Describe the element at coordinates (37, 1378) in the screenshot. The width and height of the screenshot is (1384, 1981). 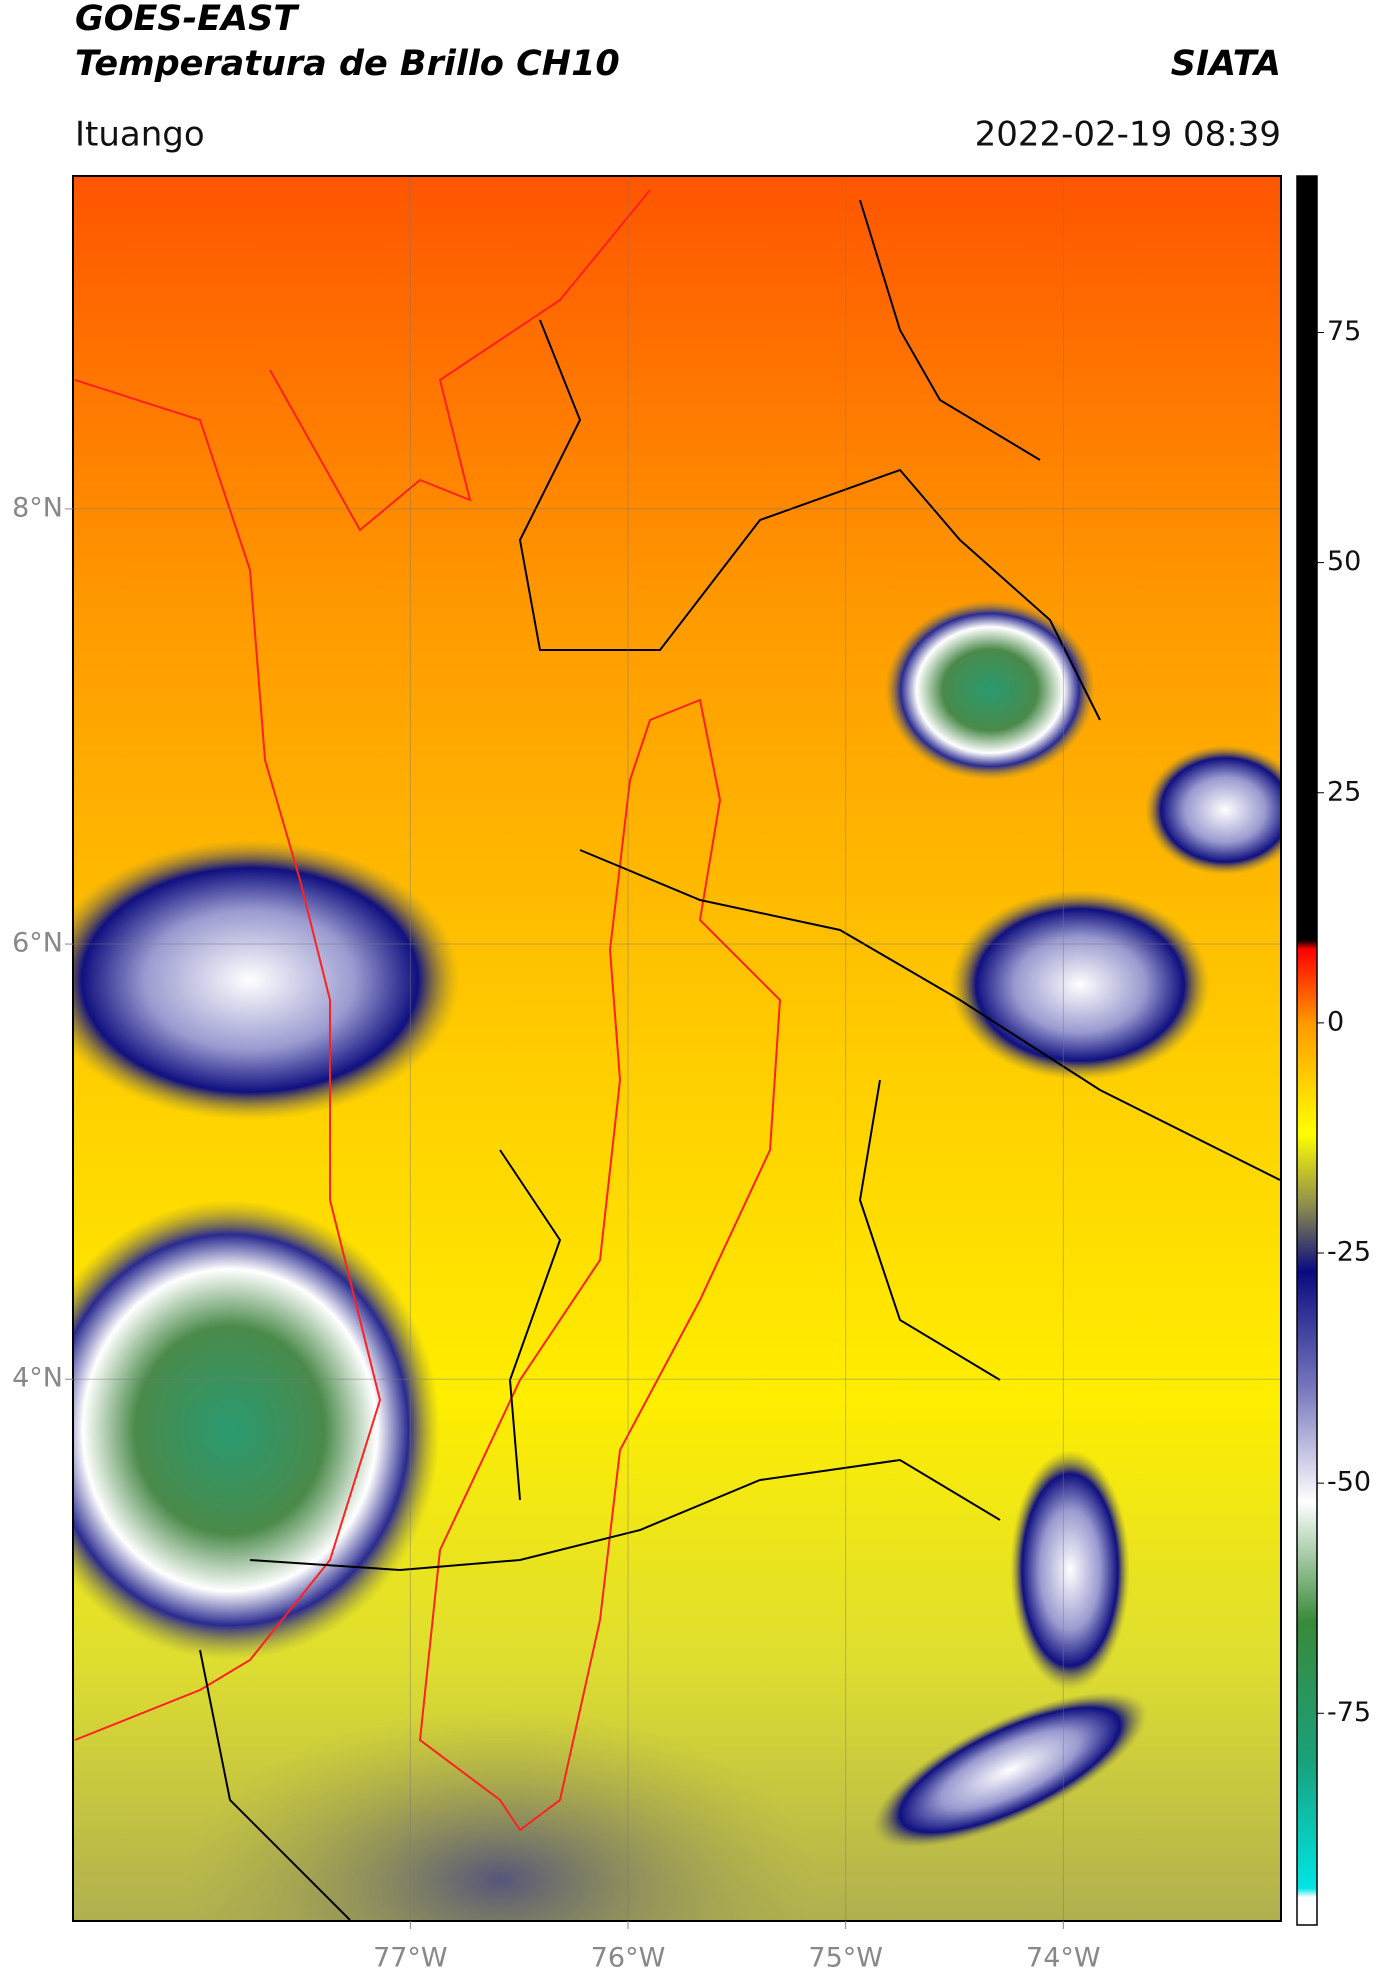
I see `y-tick-label: 4°N` at that location.